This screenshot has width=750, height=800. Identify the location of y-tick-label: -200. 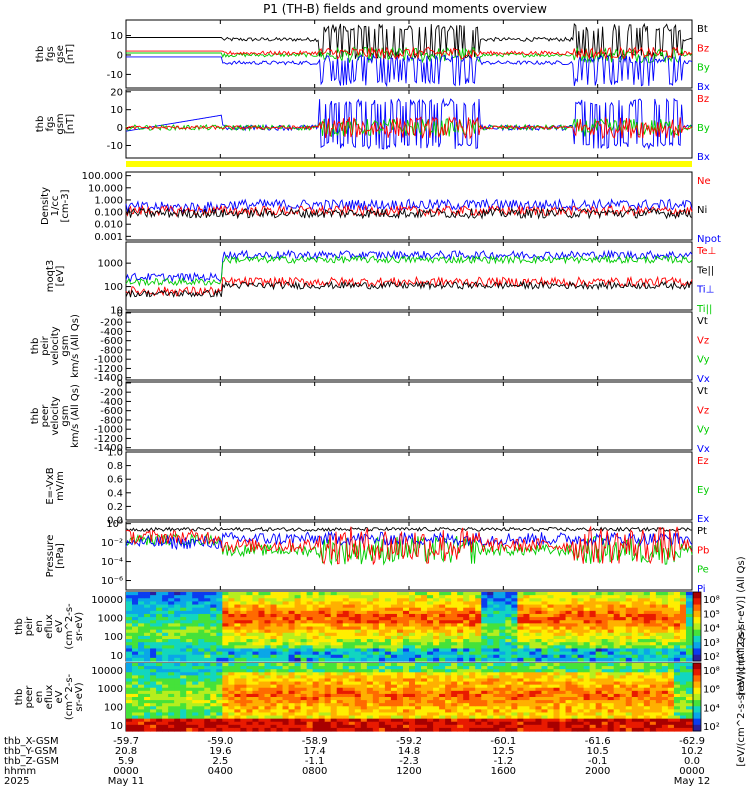
(111, 393).